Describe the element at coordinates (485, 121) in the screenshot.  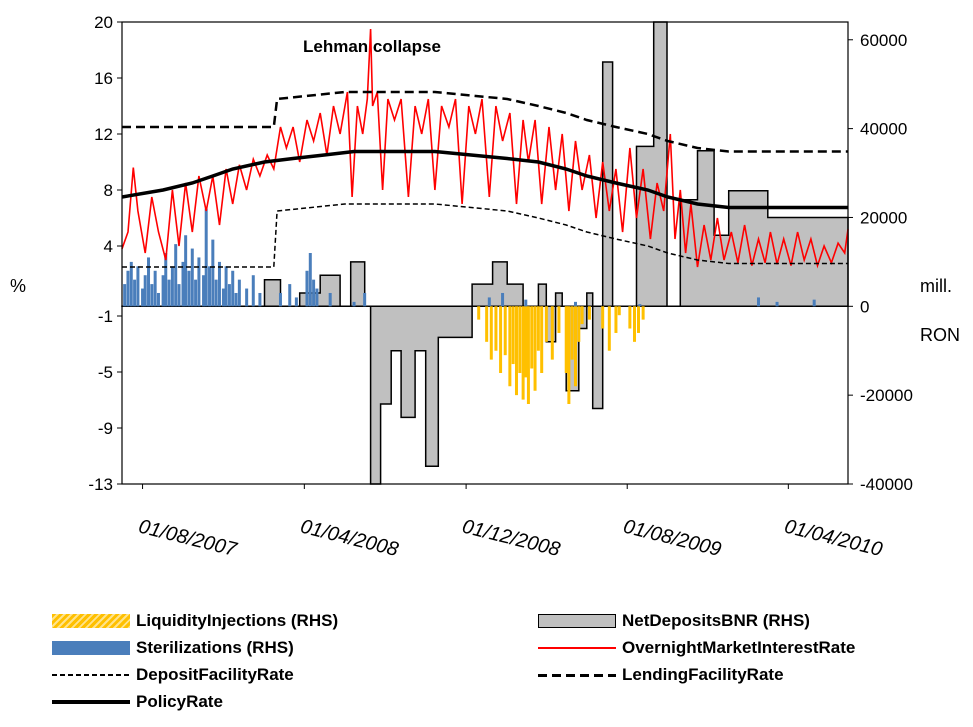
I see `lending-facility-rate-line` at that location.